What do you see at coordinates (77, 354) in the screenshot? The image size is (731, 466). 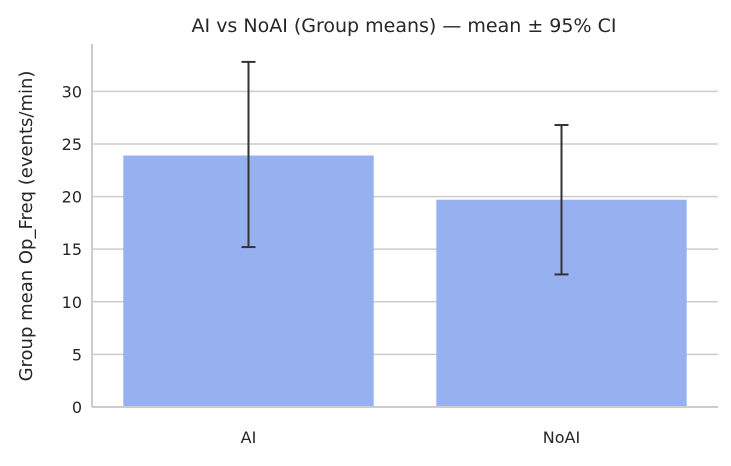 I see `y-tick-label: 5` at bounding box center [77, 354].